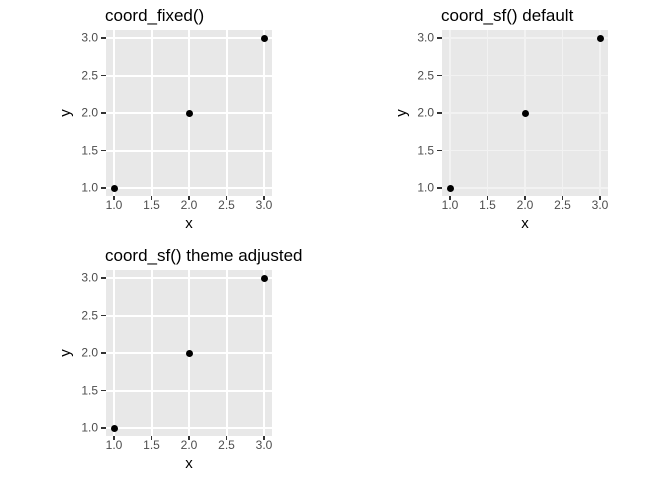 This screenshot has width=672, height=480. What do you see at coordinates (204, 255) in the screenshot?
I see `plot-title: coord_sf() theme adjusted` at bounding box center [204, 255].